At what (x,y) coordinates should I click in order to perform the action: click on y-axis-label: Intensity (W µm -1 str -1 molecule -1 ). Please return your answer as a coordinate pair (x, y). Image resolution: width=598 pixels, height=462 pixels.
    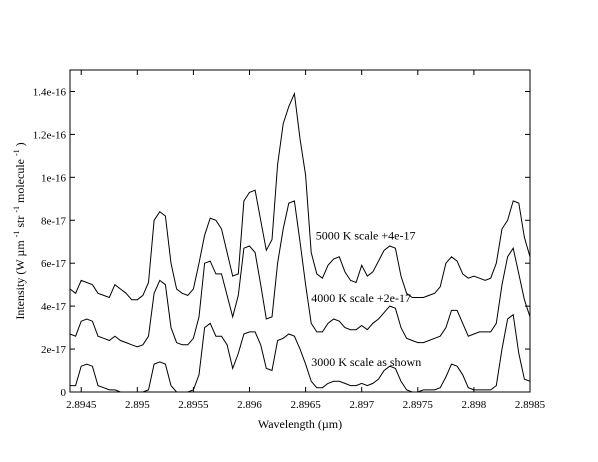
    Looking at the image, I should click on (17, 230).